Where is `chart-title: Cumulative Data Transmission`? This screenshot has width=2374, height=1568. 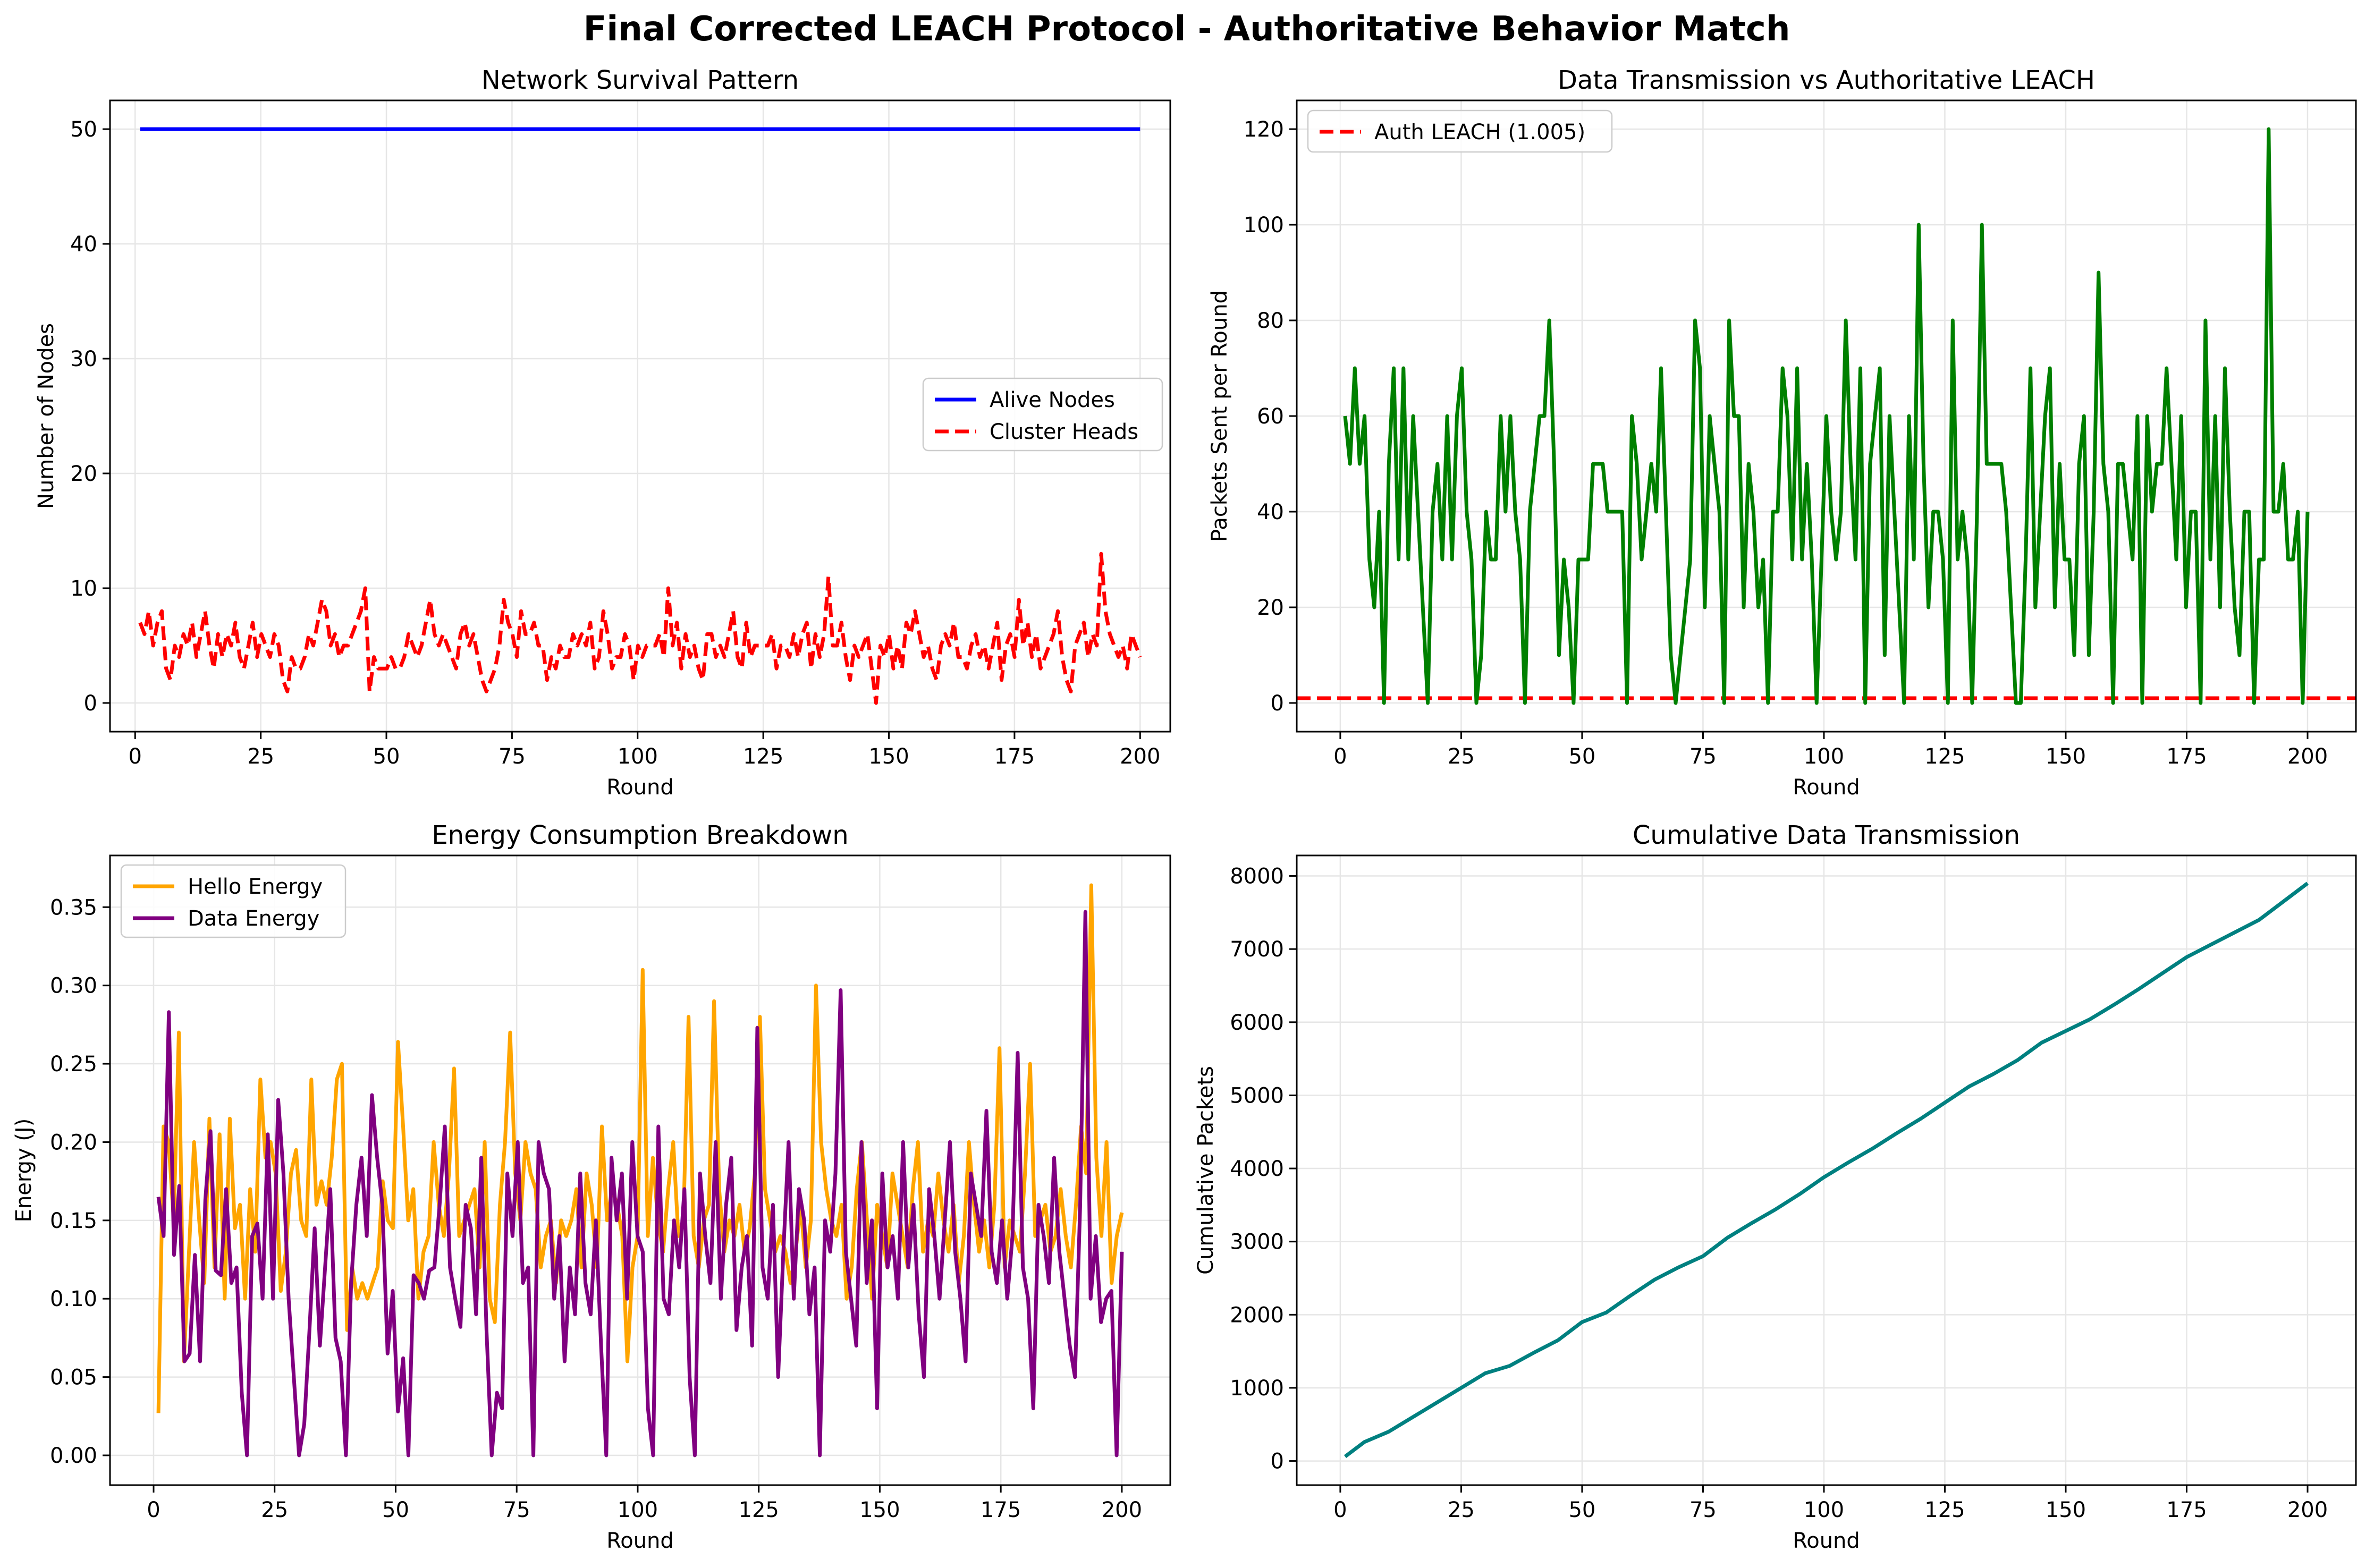 chart-title: Cumulative Data Transmission is located at coordinates (1826, 835).